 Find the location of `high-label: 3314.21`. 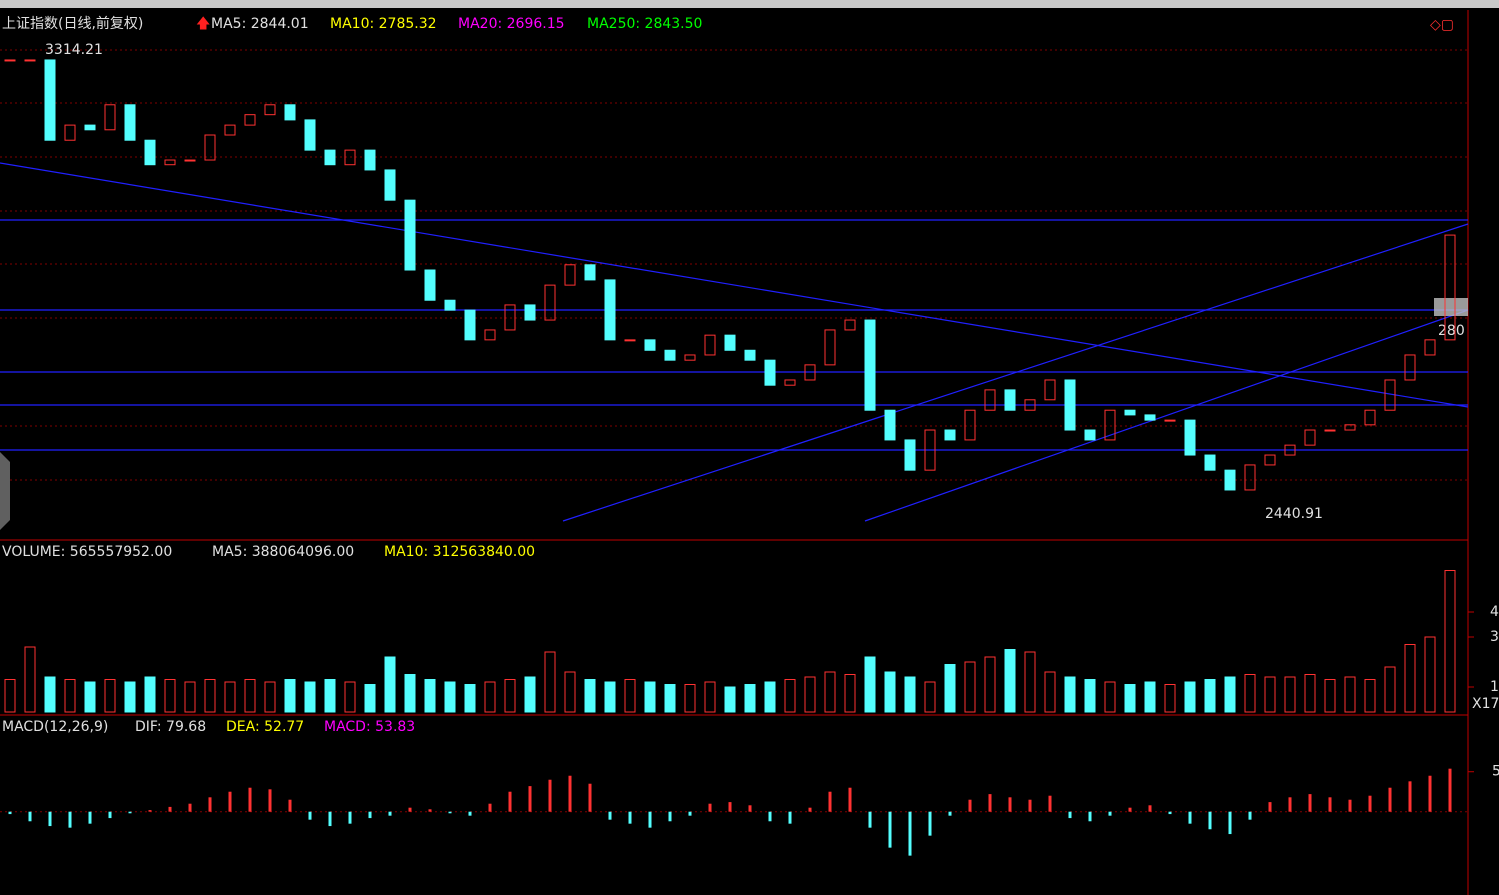

high-label: 3314.21 is located at coordinates (74, 50).